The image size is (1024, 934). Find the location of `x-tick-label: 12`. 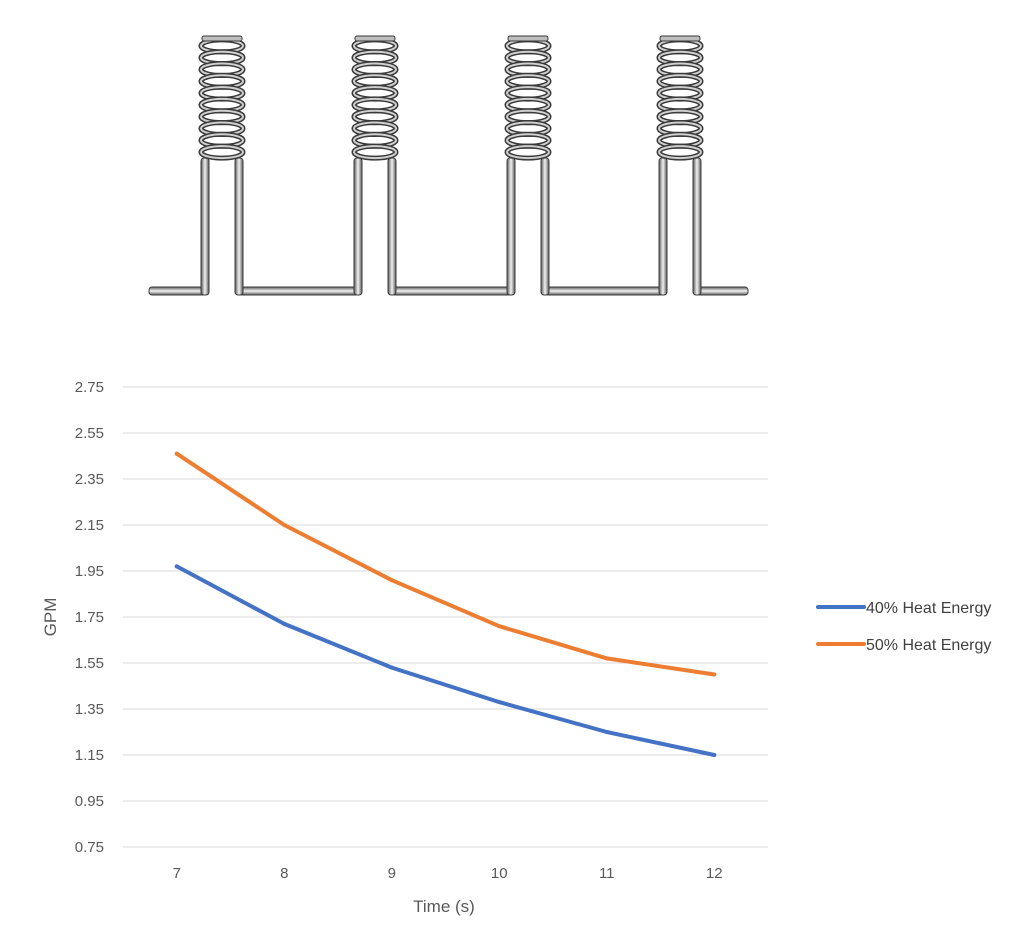

x-tick-label: 12 is located at coordinates (714, 873).